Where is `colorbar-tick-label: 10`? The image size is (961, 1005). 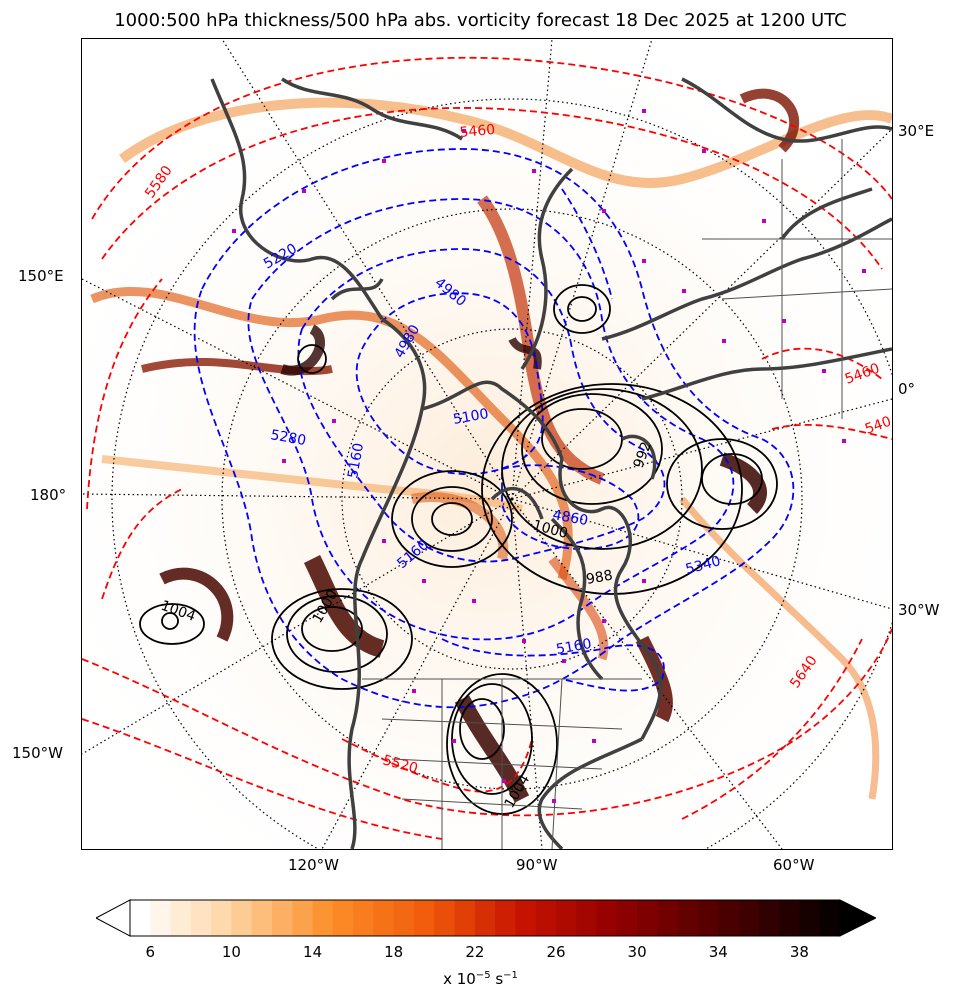
colorbar-tick-label: 10 is located at coordinates (231, 952).